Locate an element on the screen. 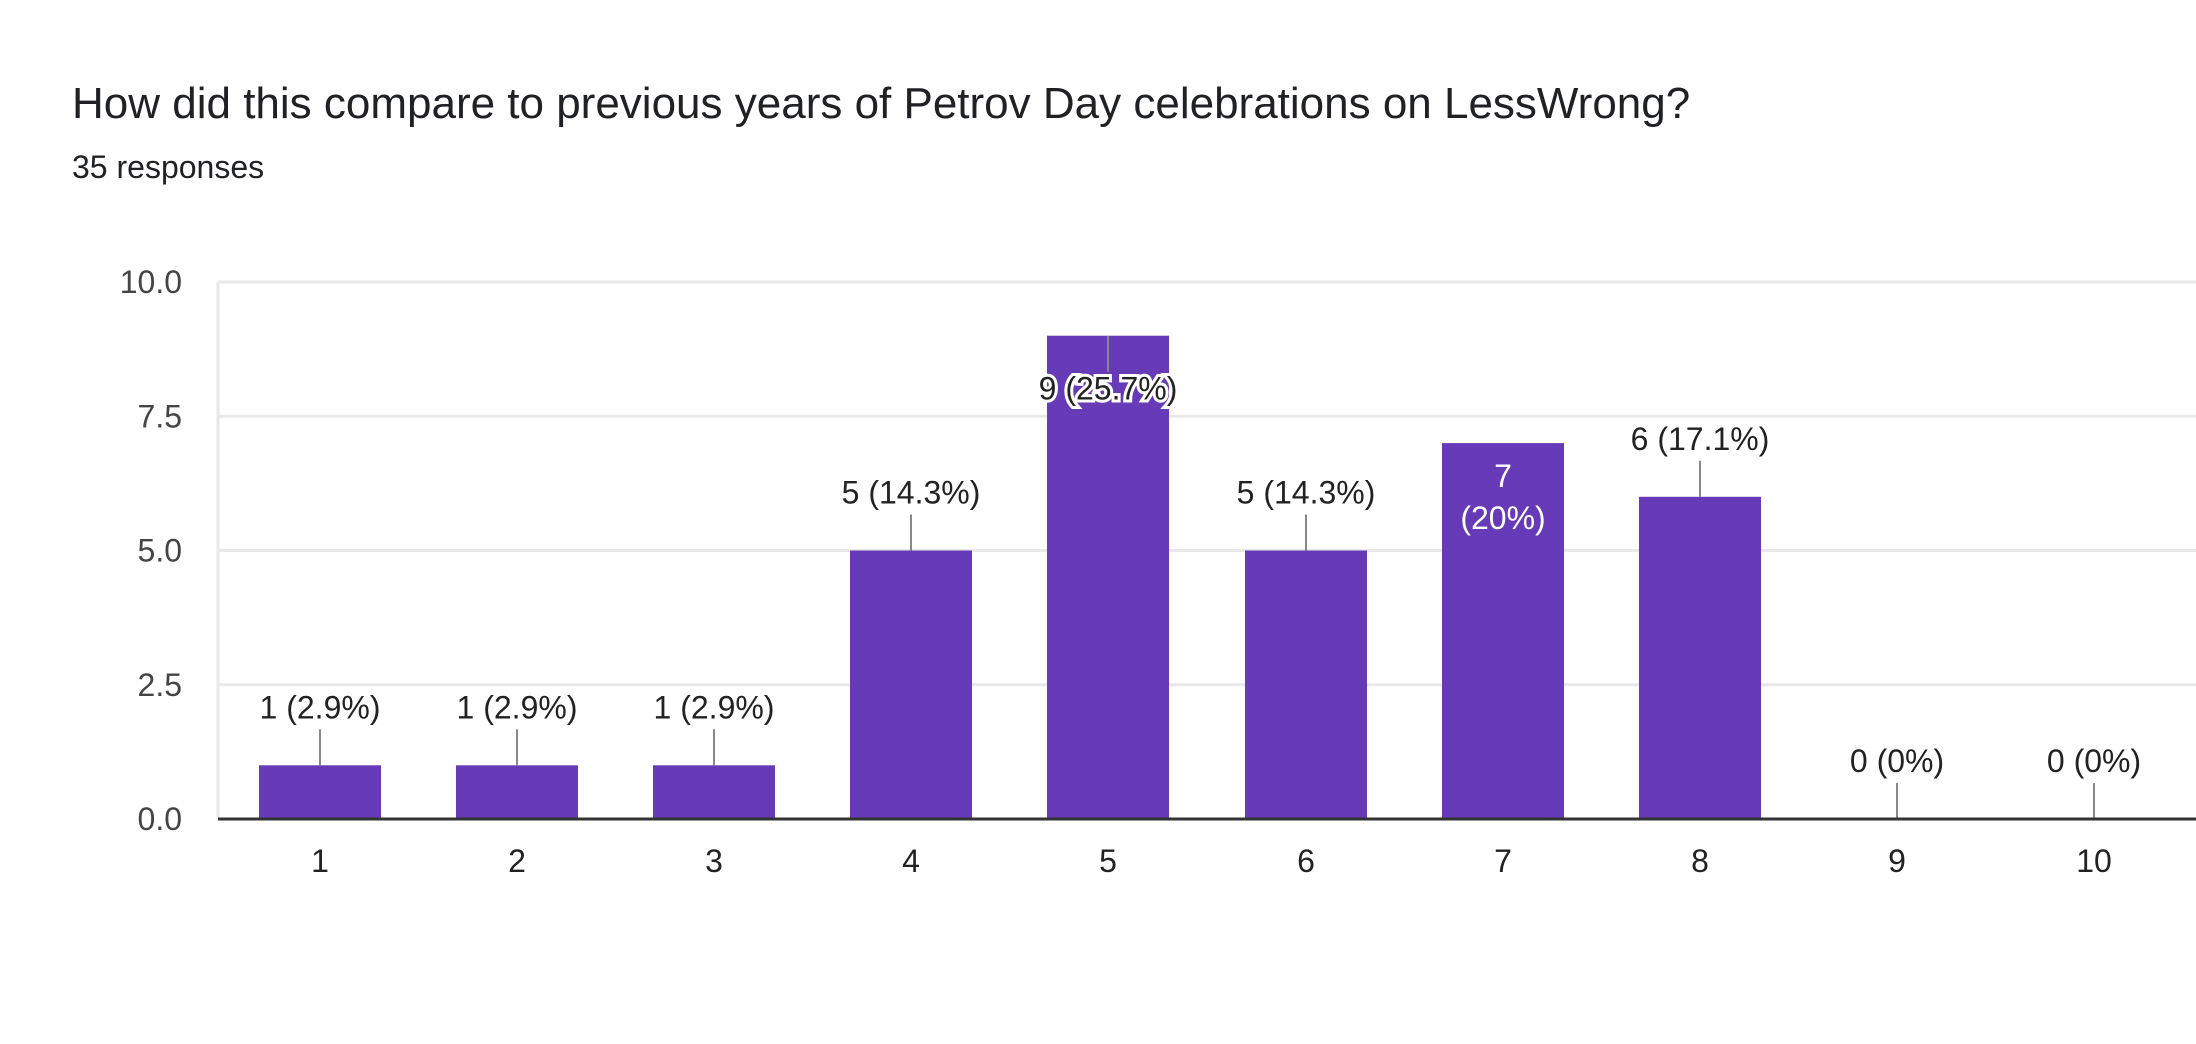 The image size is (2196, 1044). data-label: (20%) is located at coordinates (1502, 518).